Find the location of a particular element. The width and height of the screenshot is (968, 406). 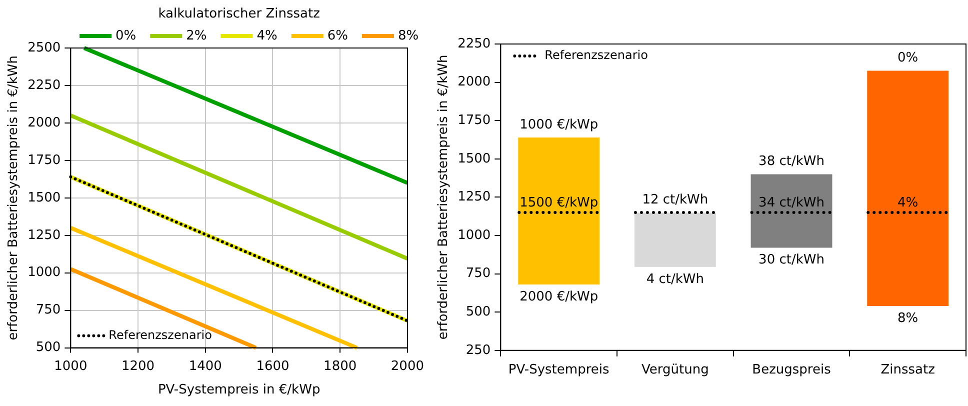

annotation: 0% is located at coordinates (908, 58).